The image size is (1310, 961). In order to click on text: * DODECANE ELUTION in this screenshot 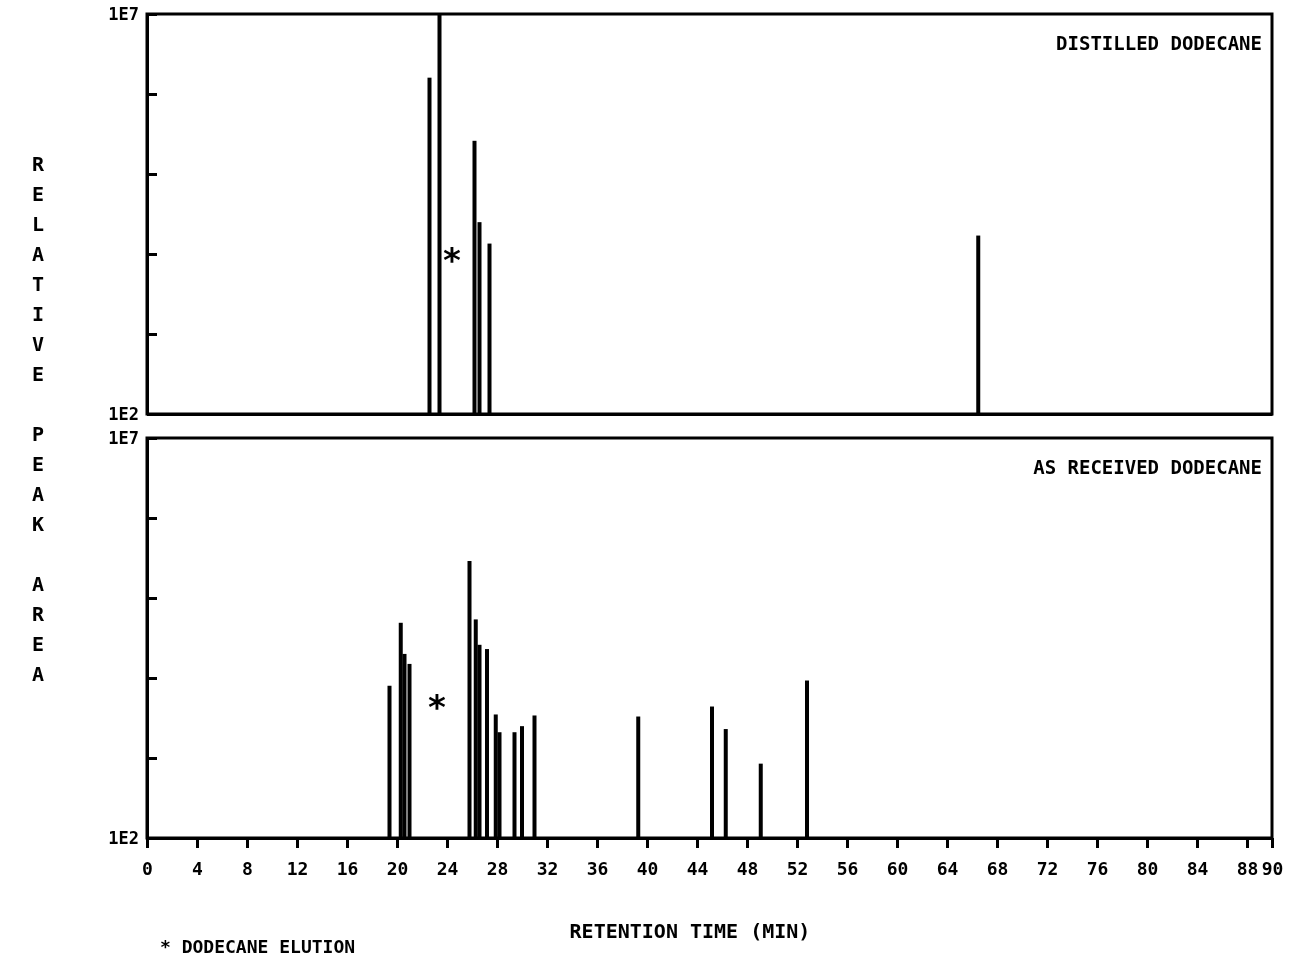, I will do `click(258, 946)`.